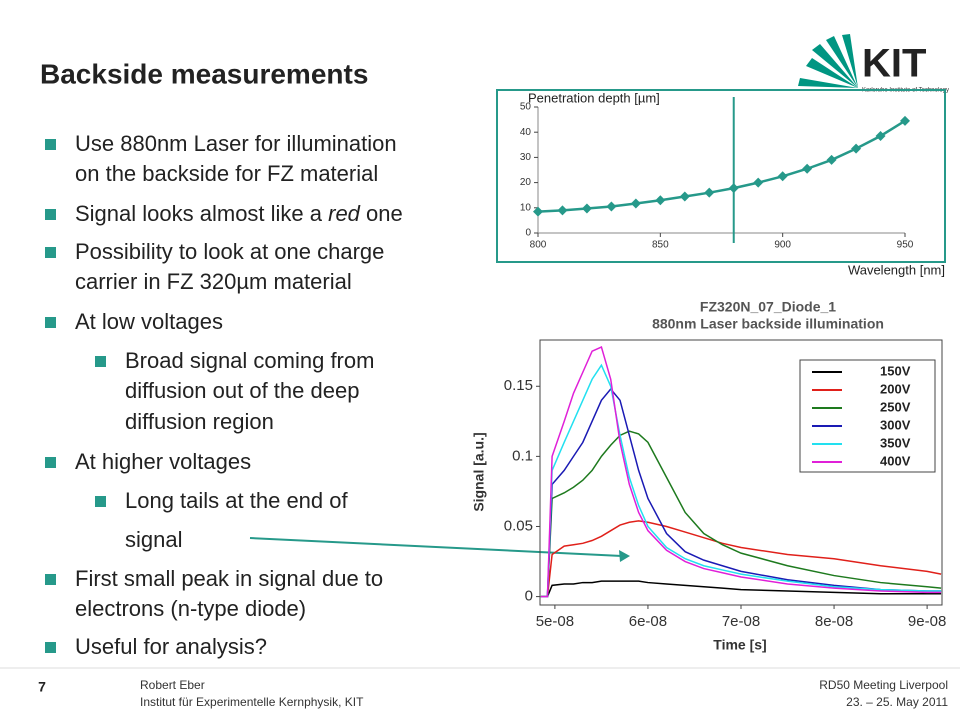  Describe the element at coordinates (229, 251) in the screenshot. I see `bullet-text: Possibility to look at one charge` at that location.